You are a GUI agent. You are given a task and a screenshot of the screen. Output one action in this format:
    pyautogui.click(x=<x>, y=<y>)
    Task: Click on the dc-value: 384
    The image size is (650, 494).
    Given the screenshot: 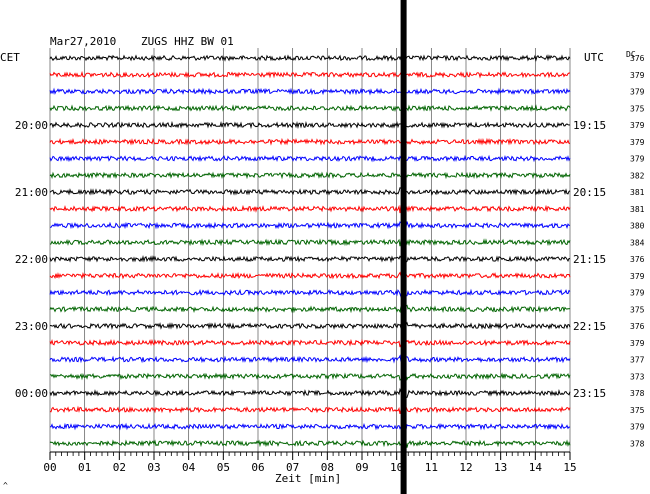 What is the action you would take?
    pyautogui.click(x=637, y=242)
    